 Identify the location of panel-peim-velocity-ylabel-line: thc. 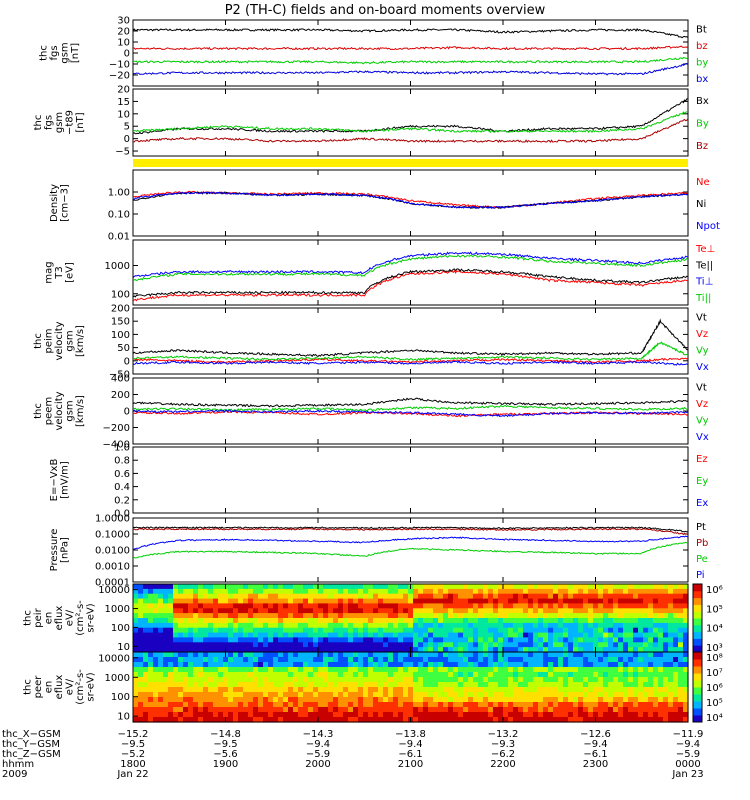
(38, 341).